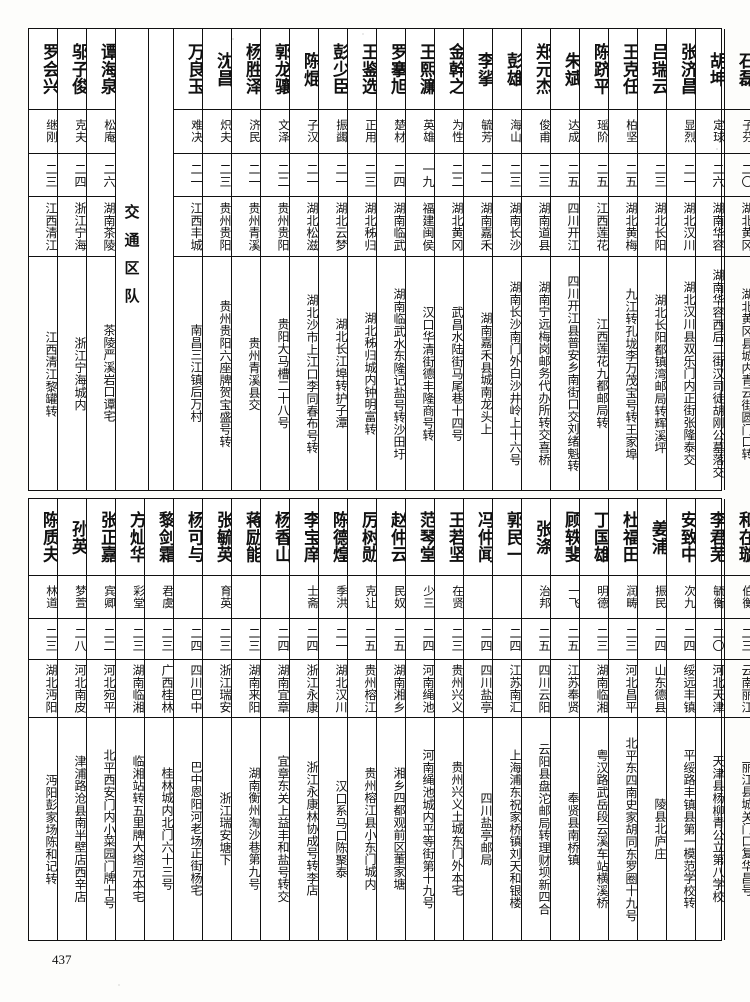  What do you see at coordinates (623, 719) in the screenshot?
I see `roster-column: 杜福田 润畴 二三 河北昌平 北平东四南史家胡同东罗圈十九号` at bounding box center [623, 719].